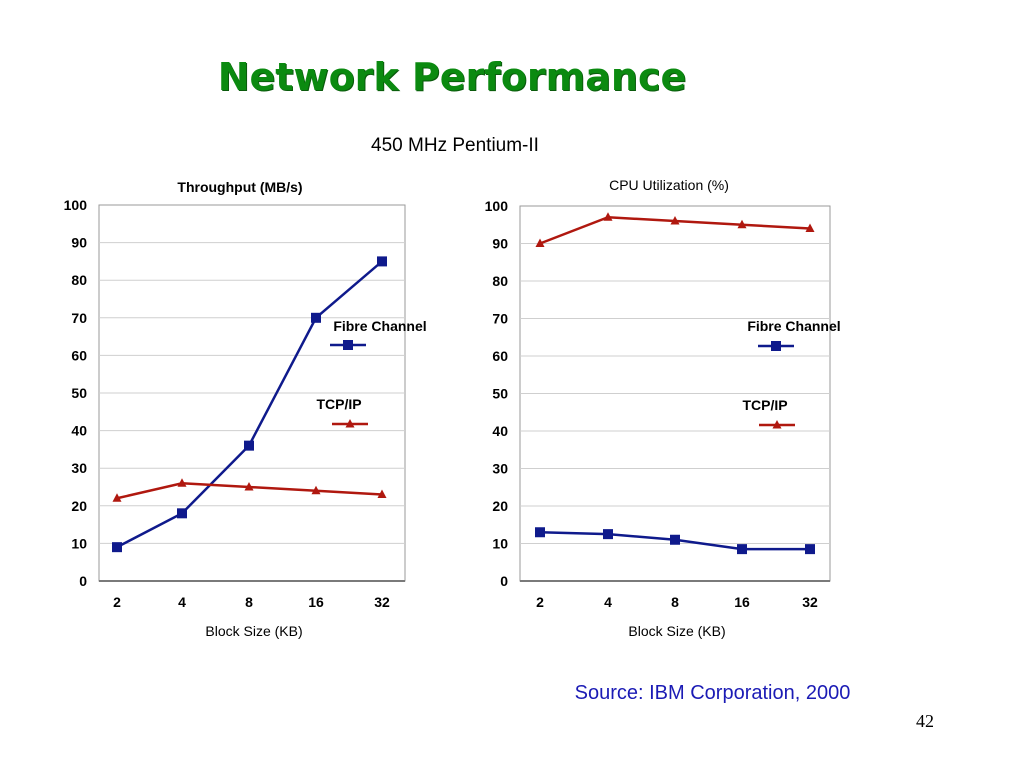 This screenshot has height=768, width=1024. What do you see at coordinates (455, 145) in the screenshot?
I see `slide-subtitle: 450 MHz Pentium-II` at bounding box center [455, 145].